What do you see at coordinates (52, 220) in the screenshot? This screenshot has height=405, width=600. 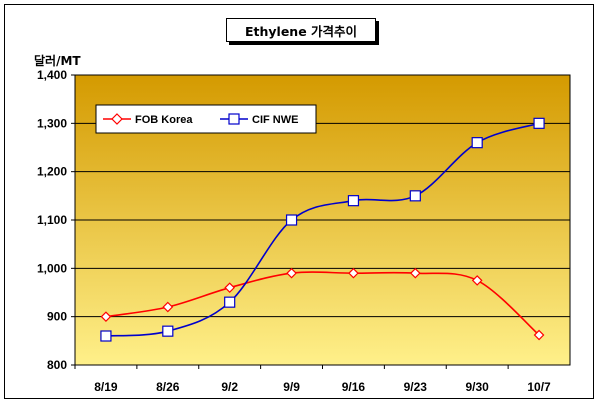 I see `y-tick-label: 1,100` at bounding box center [52, 220].